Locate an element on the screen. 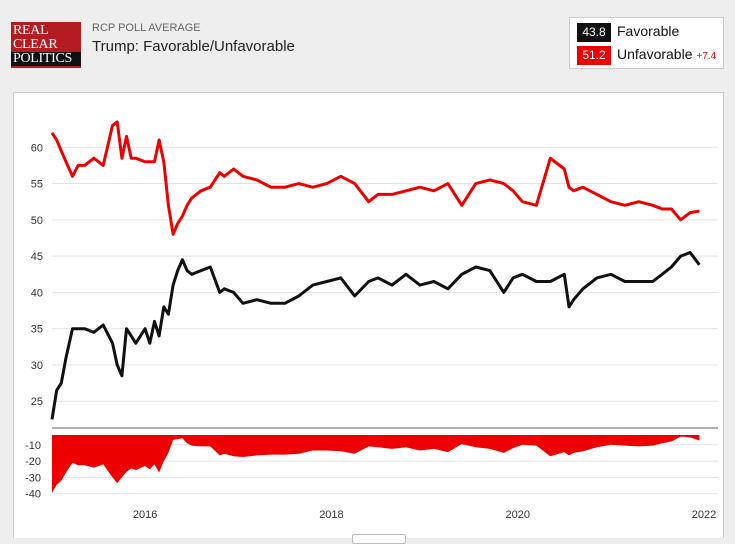 This screenshot has width=735, height=544. x-tick-label: 2022 is located at coordinates (704, 515).